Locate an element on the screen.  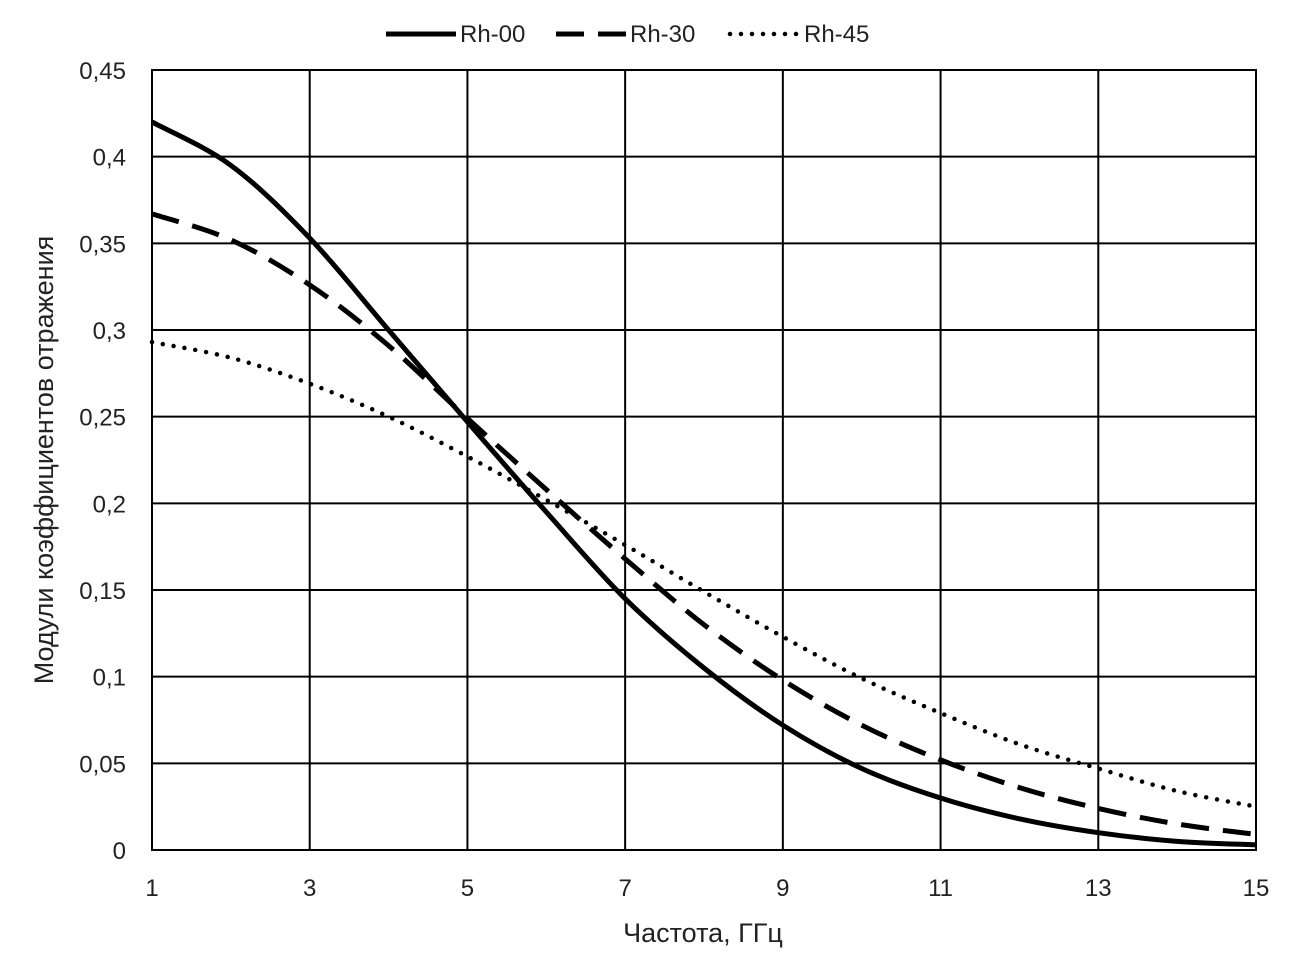
x-tick-label: 3 is located at coordinates (309, 888).